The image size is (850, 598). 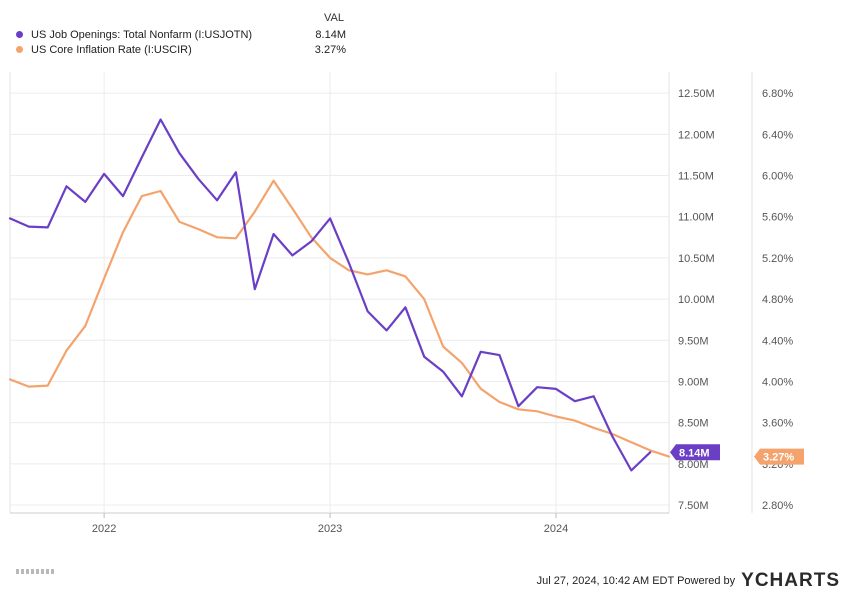 I want to click on left-axis-tick-label: 10.50M, so click(x=696, y=259).